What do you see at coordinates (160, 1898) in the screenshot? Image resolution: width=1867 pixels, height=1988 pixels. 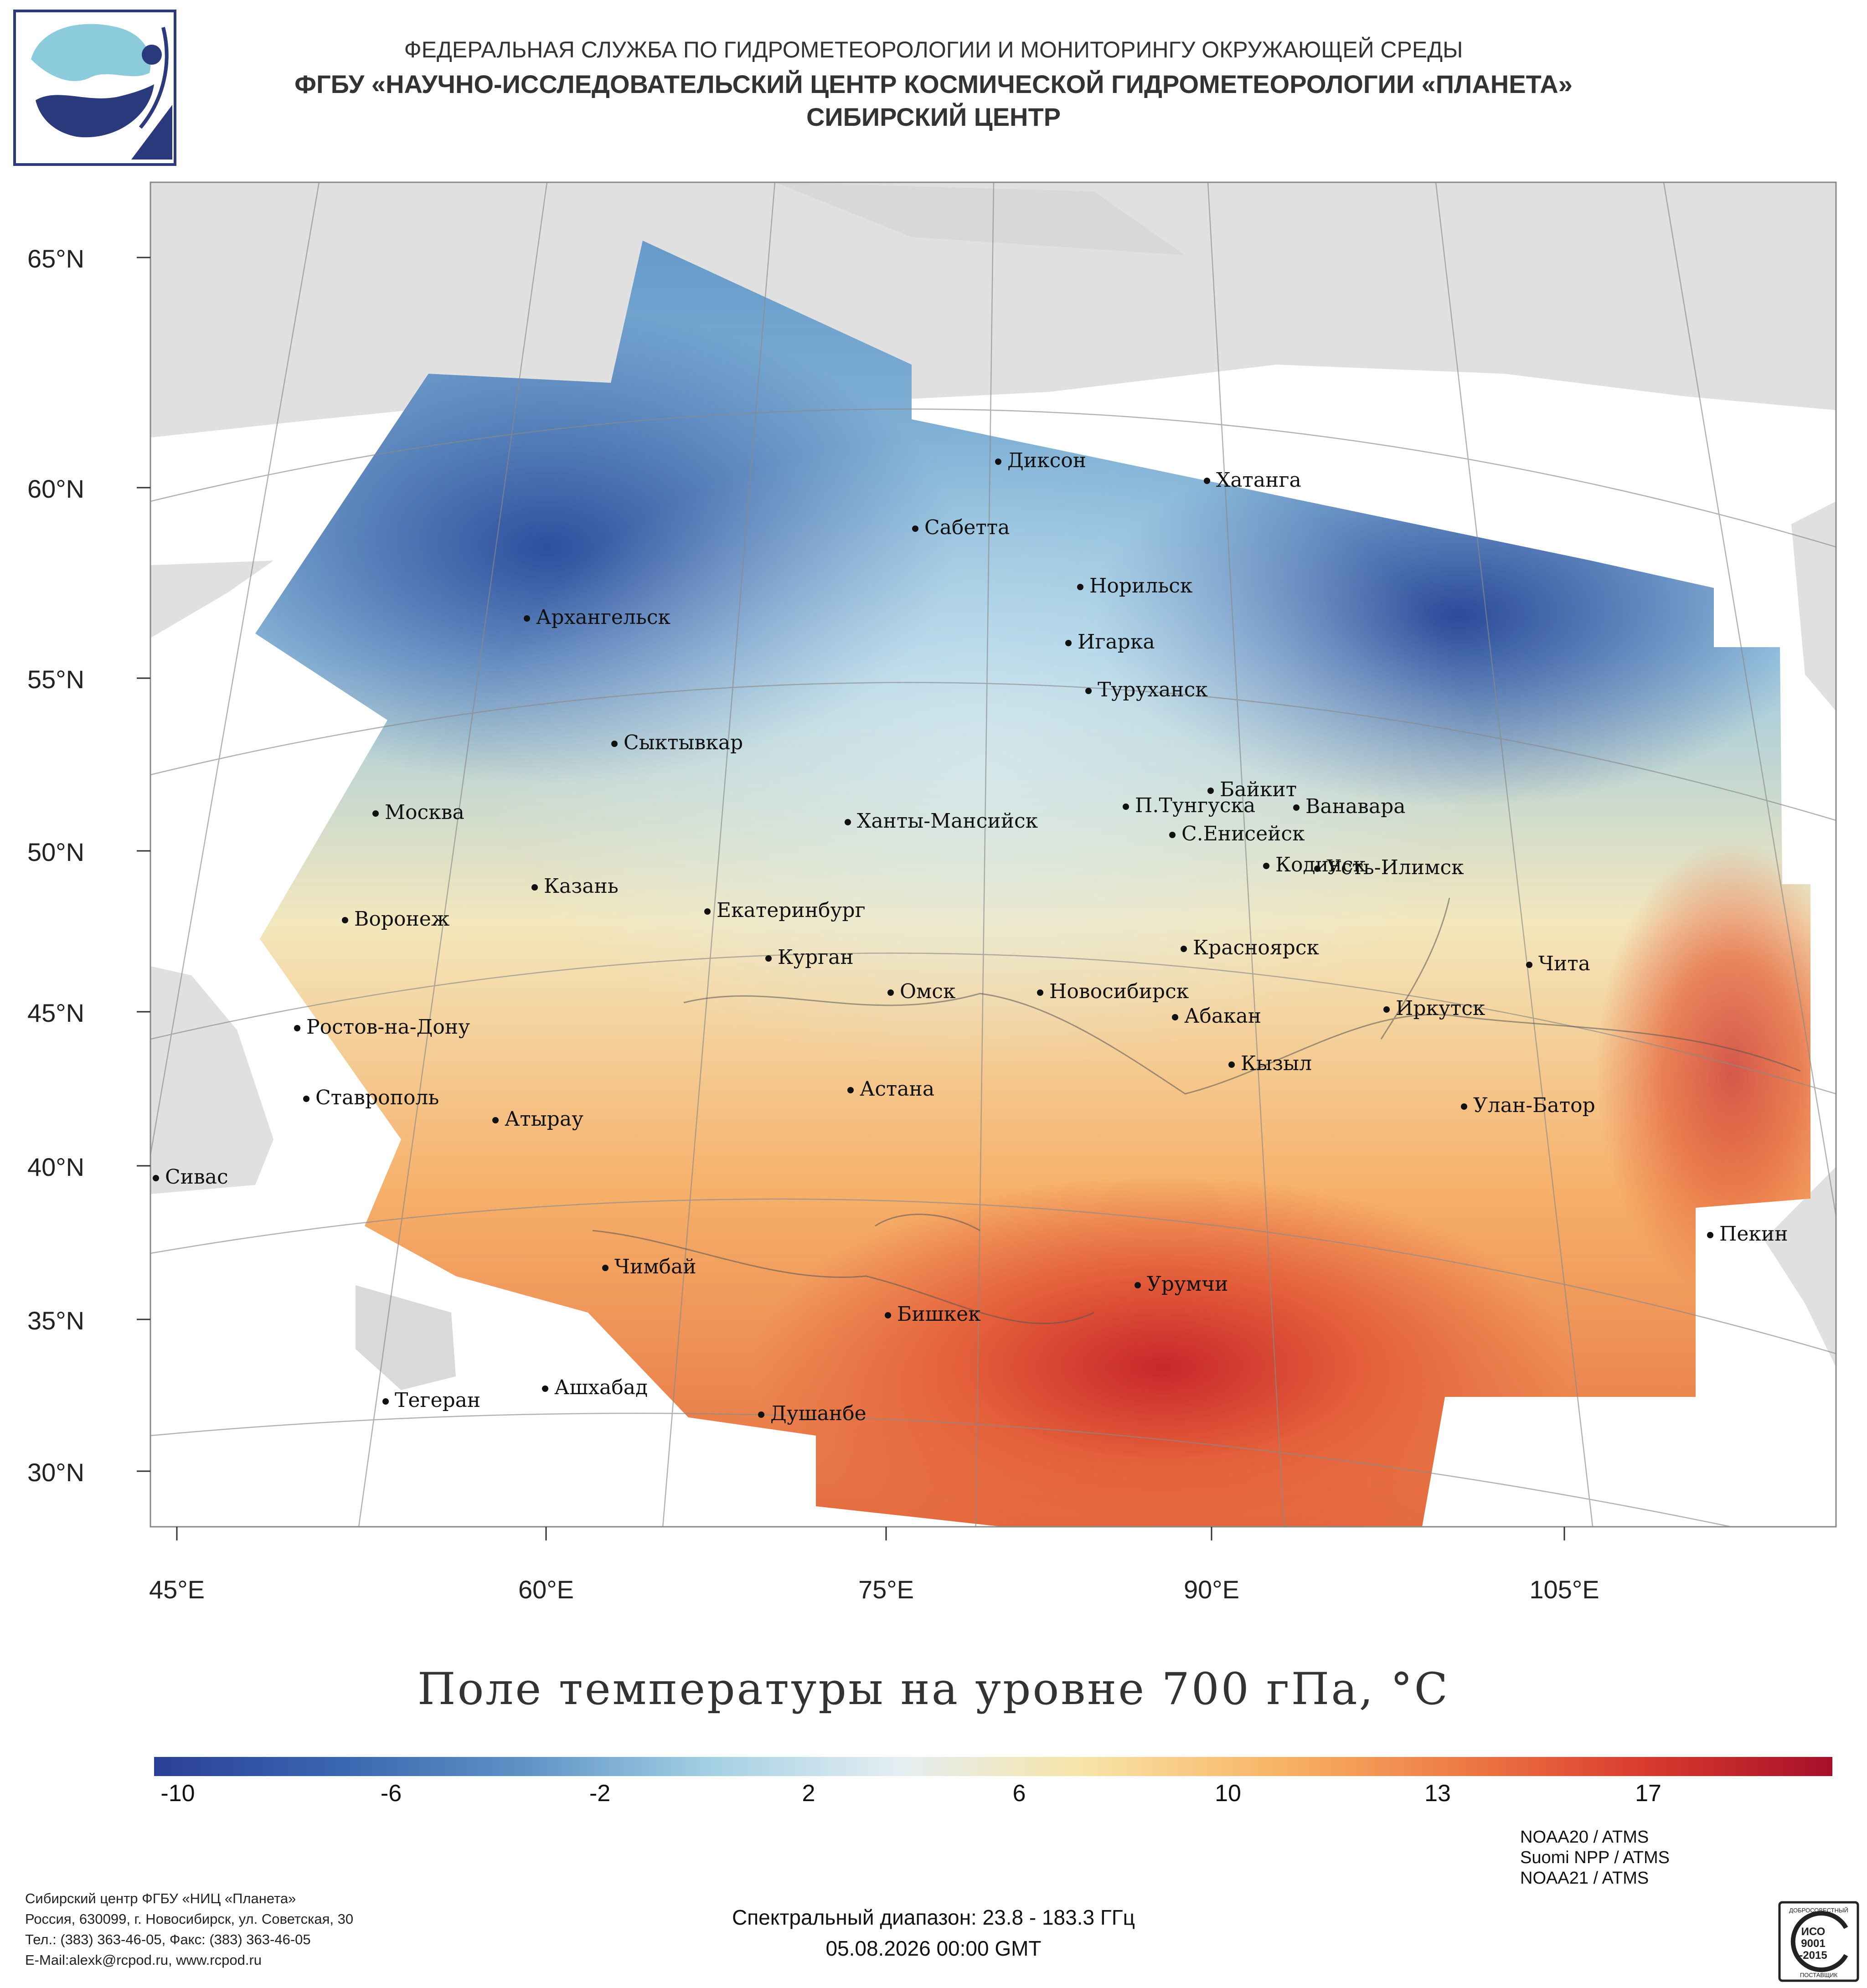 I see `footer-org-name: Сибирский центр ФГБУ «НИЦ «Планета»` at bounding box center [160, 1898].